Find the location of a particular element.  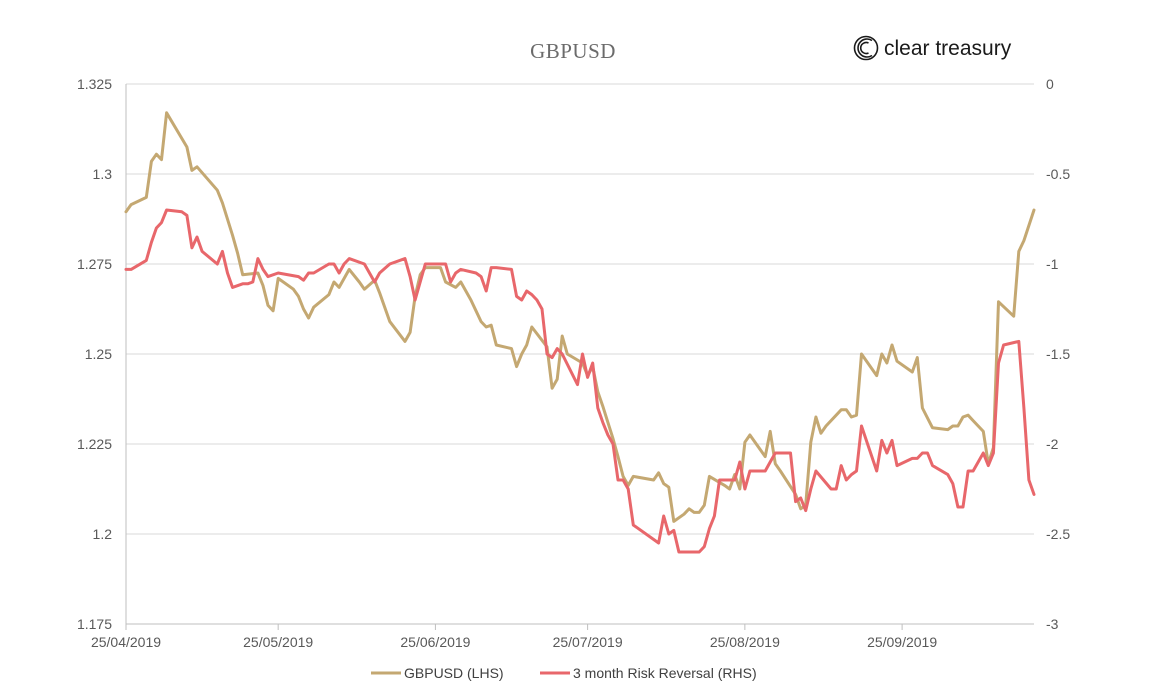

y-axis-right-ticks: 0 -0.5 -1 -1.5 -2 -2.5 -3 is located at coordinates (1058, 354).